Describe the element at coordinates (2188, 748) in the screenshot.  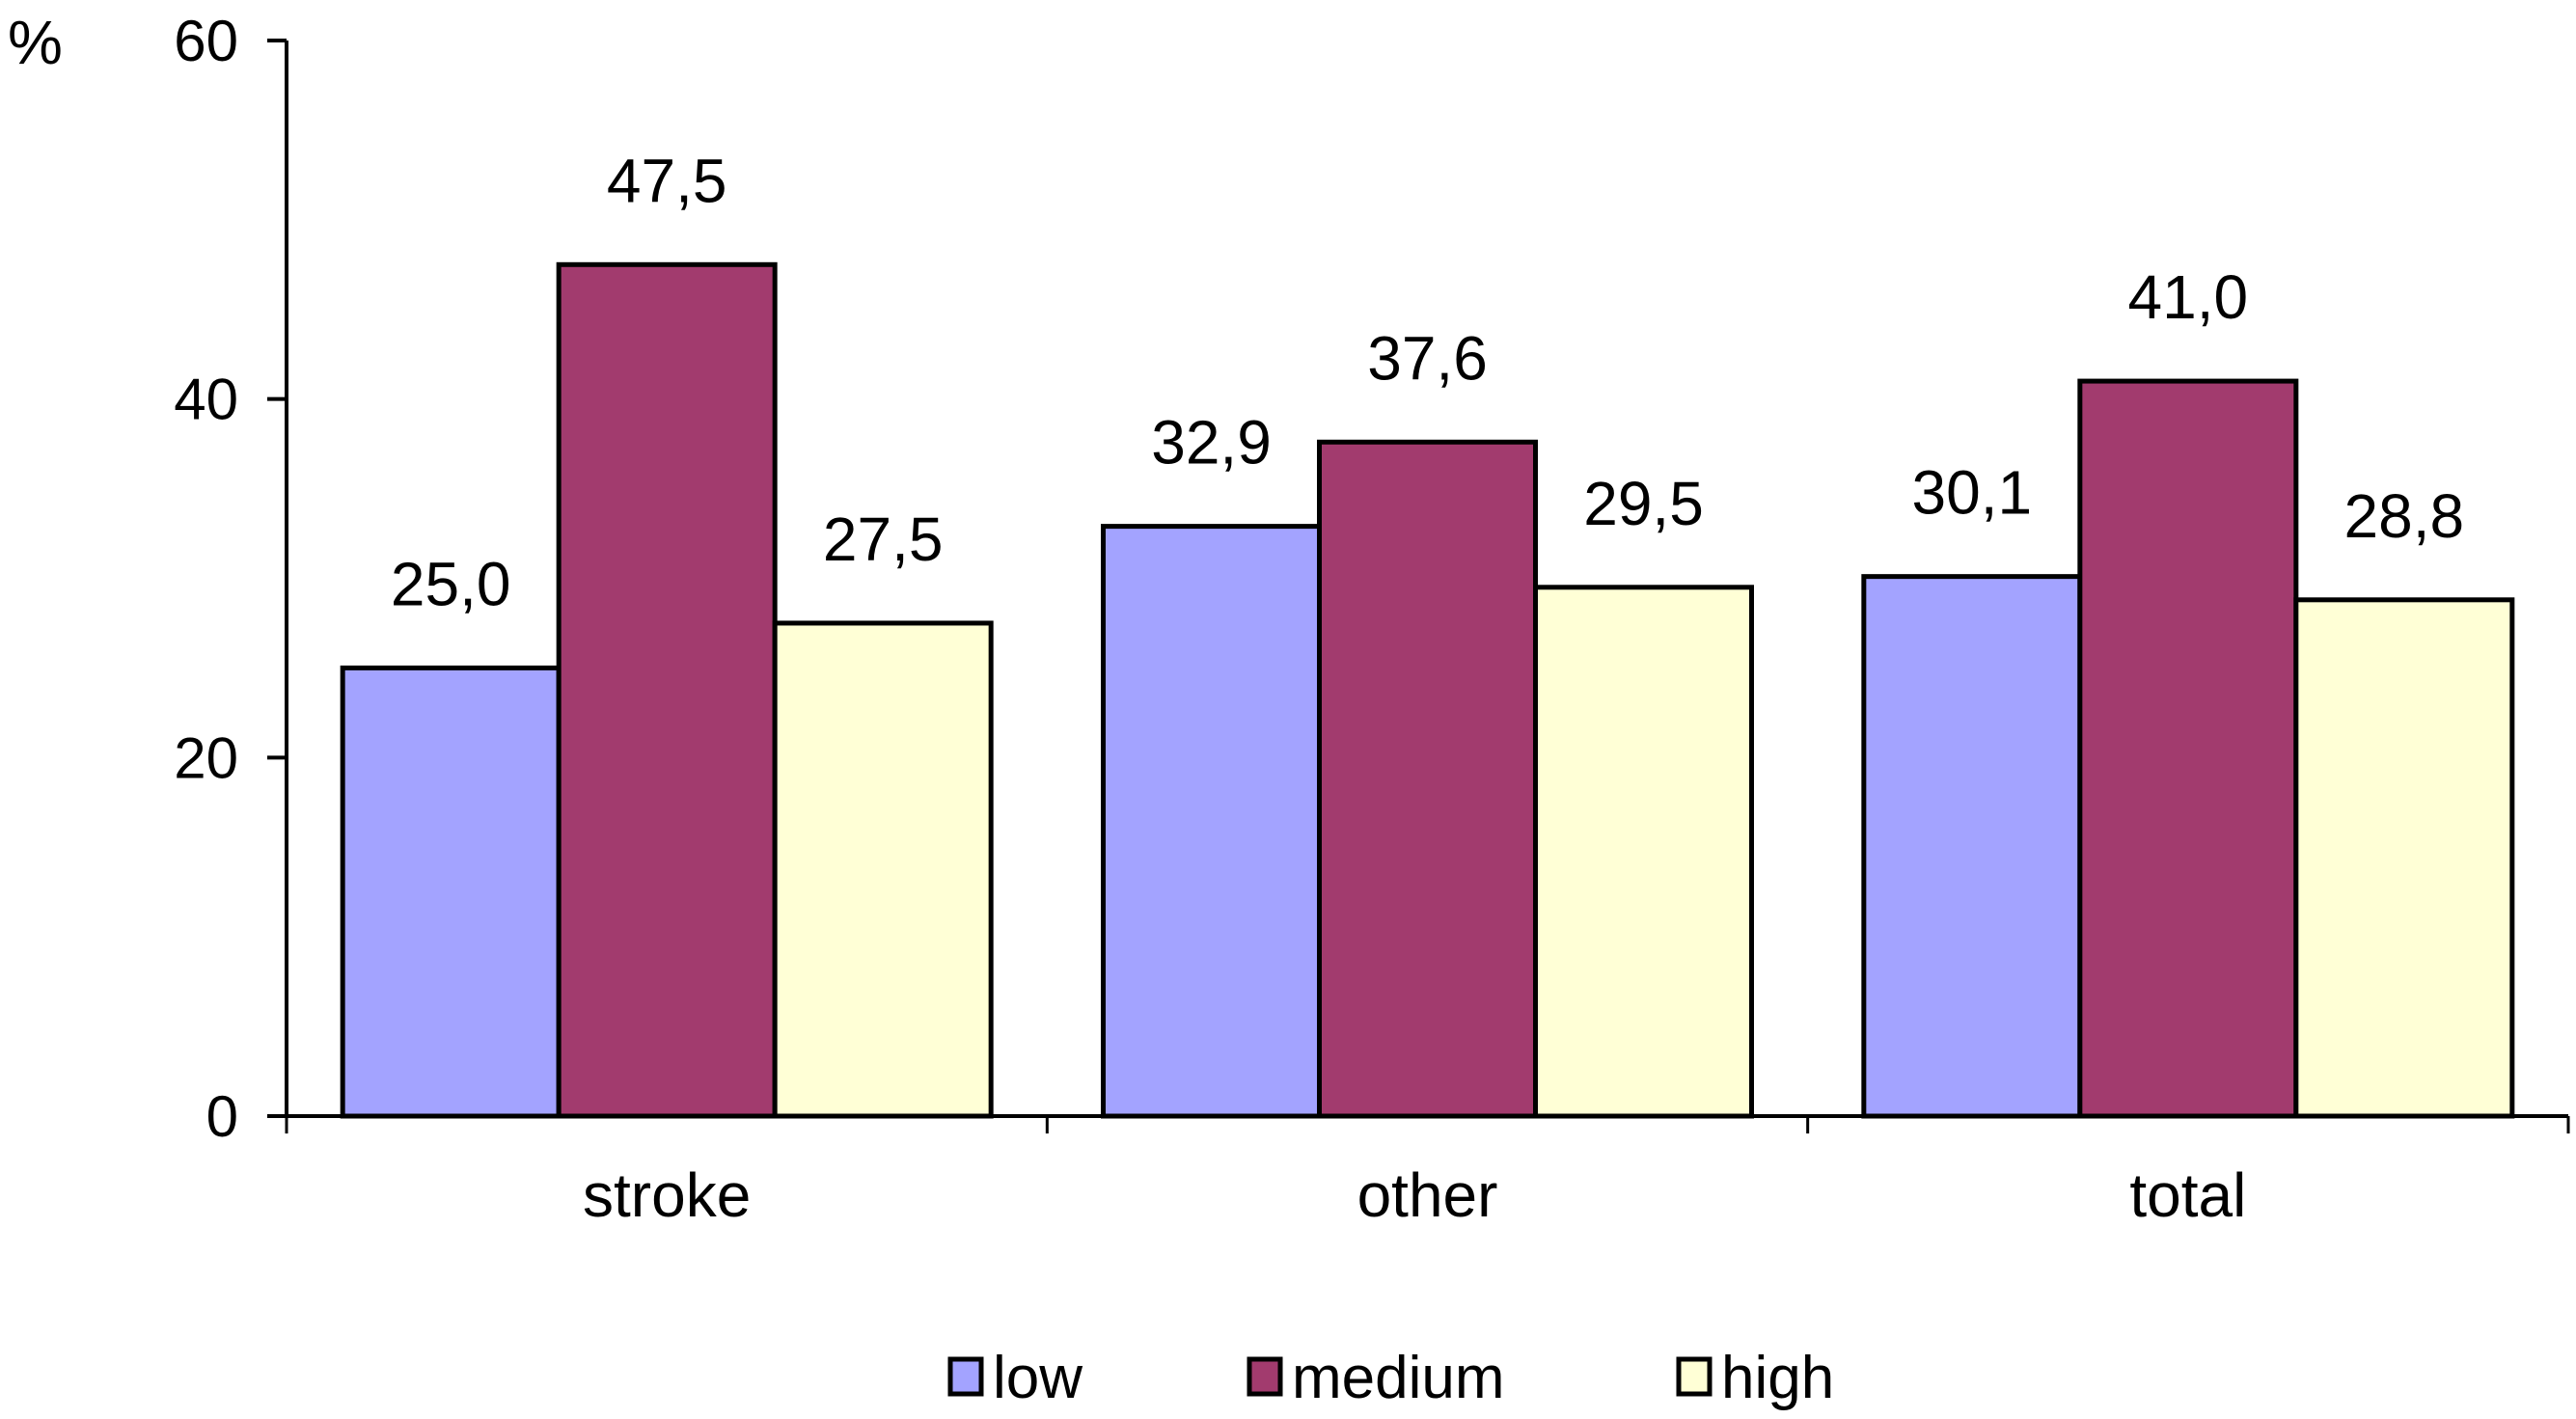
I see `bar-medium-total` at that location.